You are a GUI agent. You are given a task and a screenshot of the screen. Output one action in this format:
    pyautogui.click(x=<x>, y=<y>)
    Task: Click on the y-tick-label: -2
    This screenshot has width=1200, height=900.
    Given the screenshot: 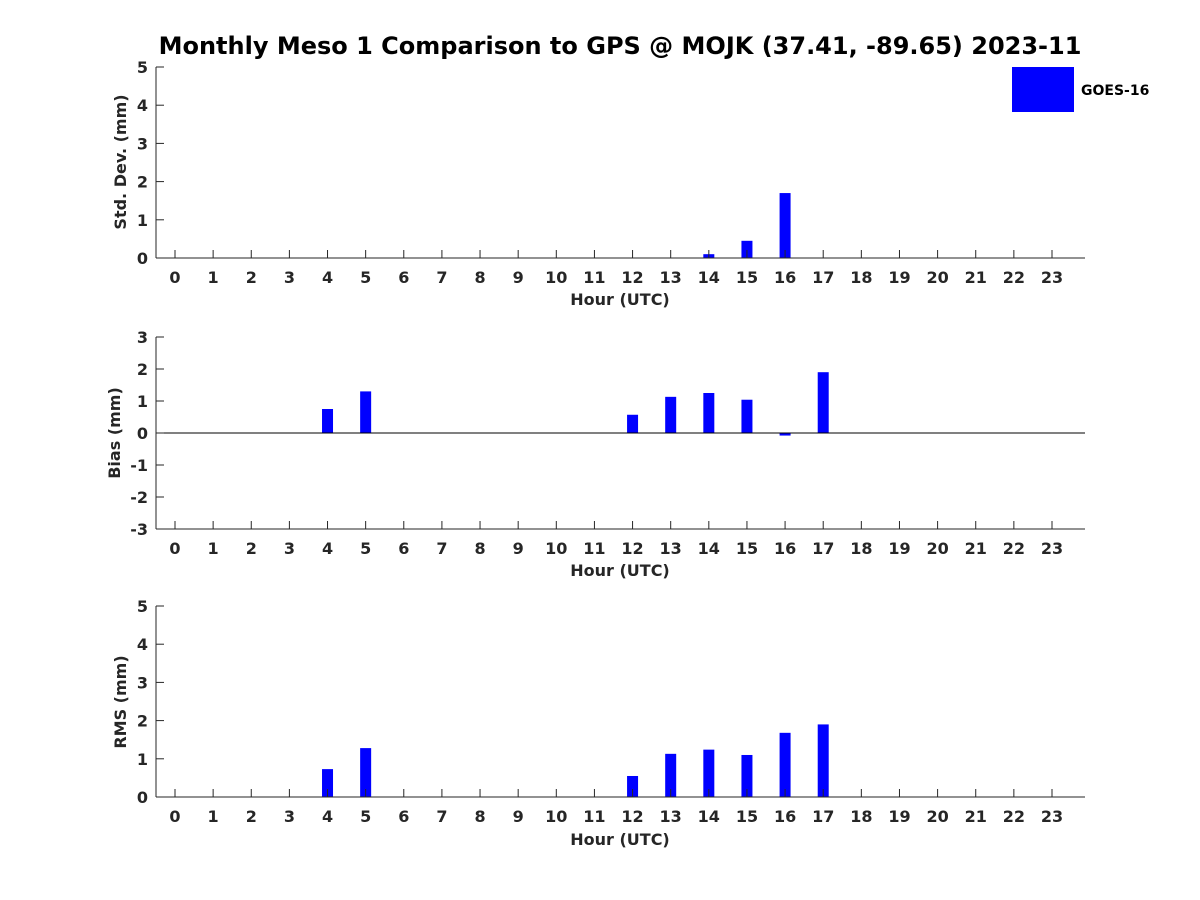 What is the action you would take?
    pyautogui.click(x=139, y=497)
    